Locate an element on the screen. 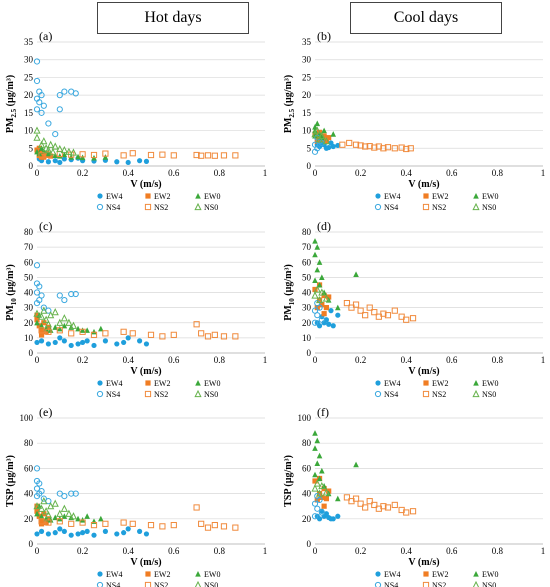  panel-label: (d) is located at coordinates (324, 226).